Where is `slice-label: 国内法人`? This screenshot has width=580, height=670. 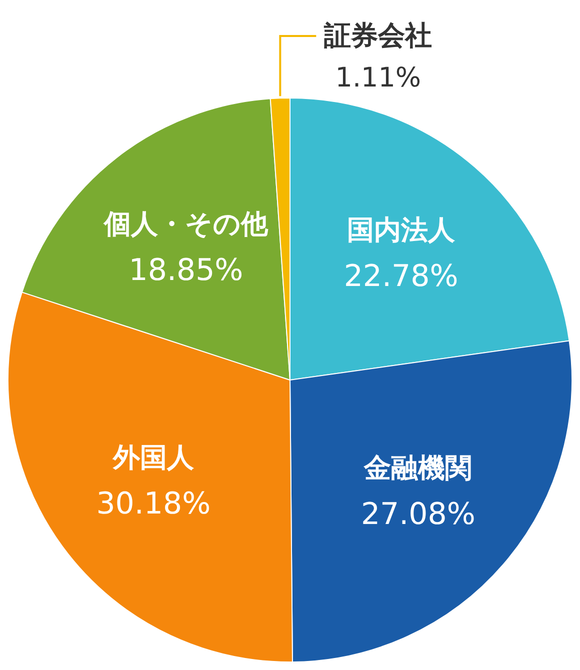 slice-label: 国内法人 is located at coordinates (401, 230).